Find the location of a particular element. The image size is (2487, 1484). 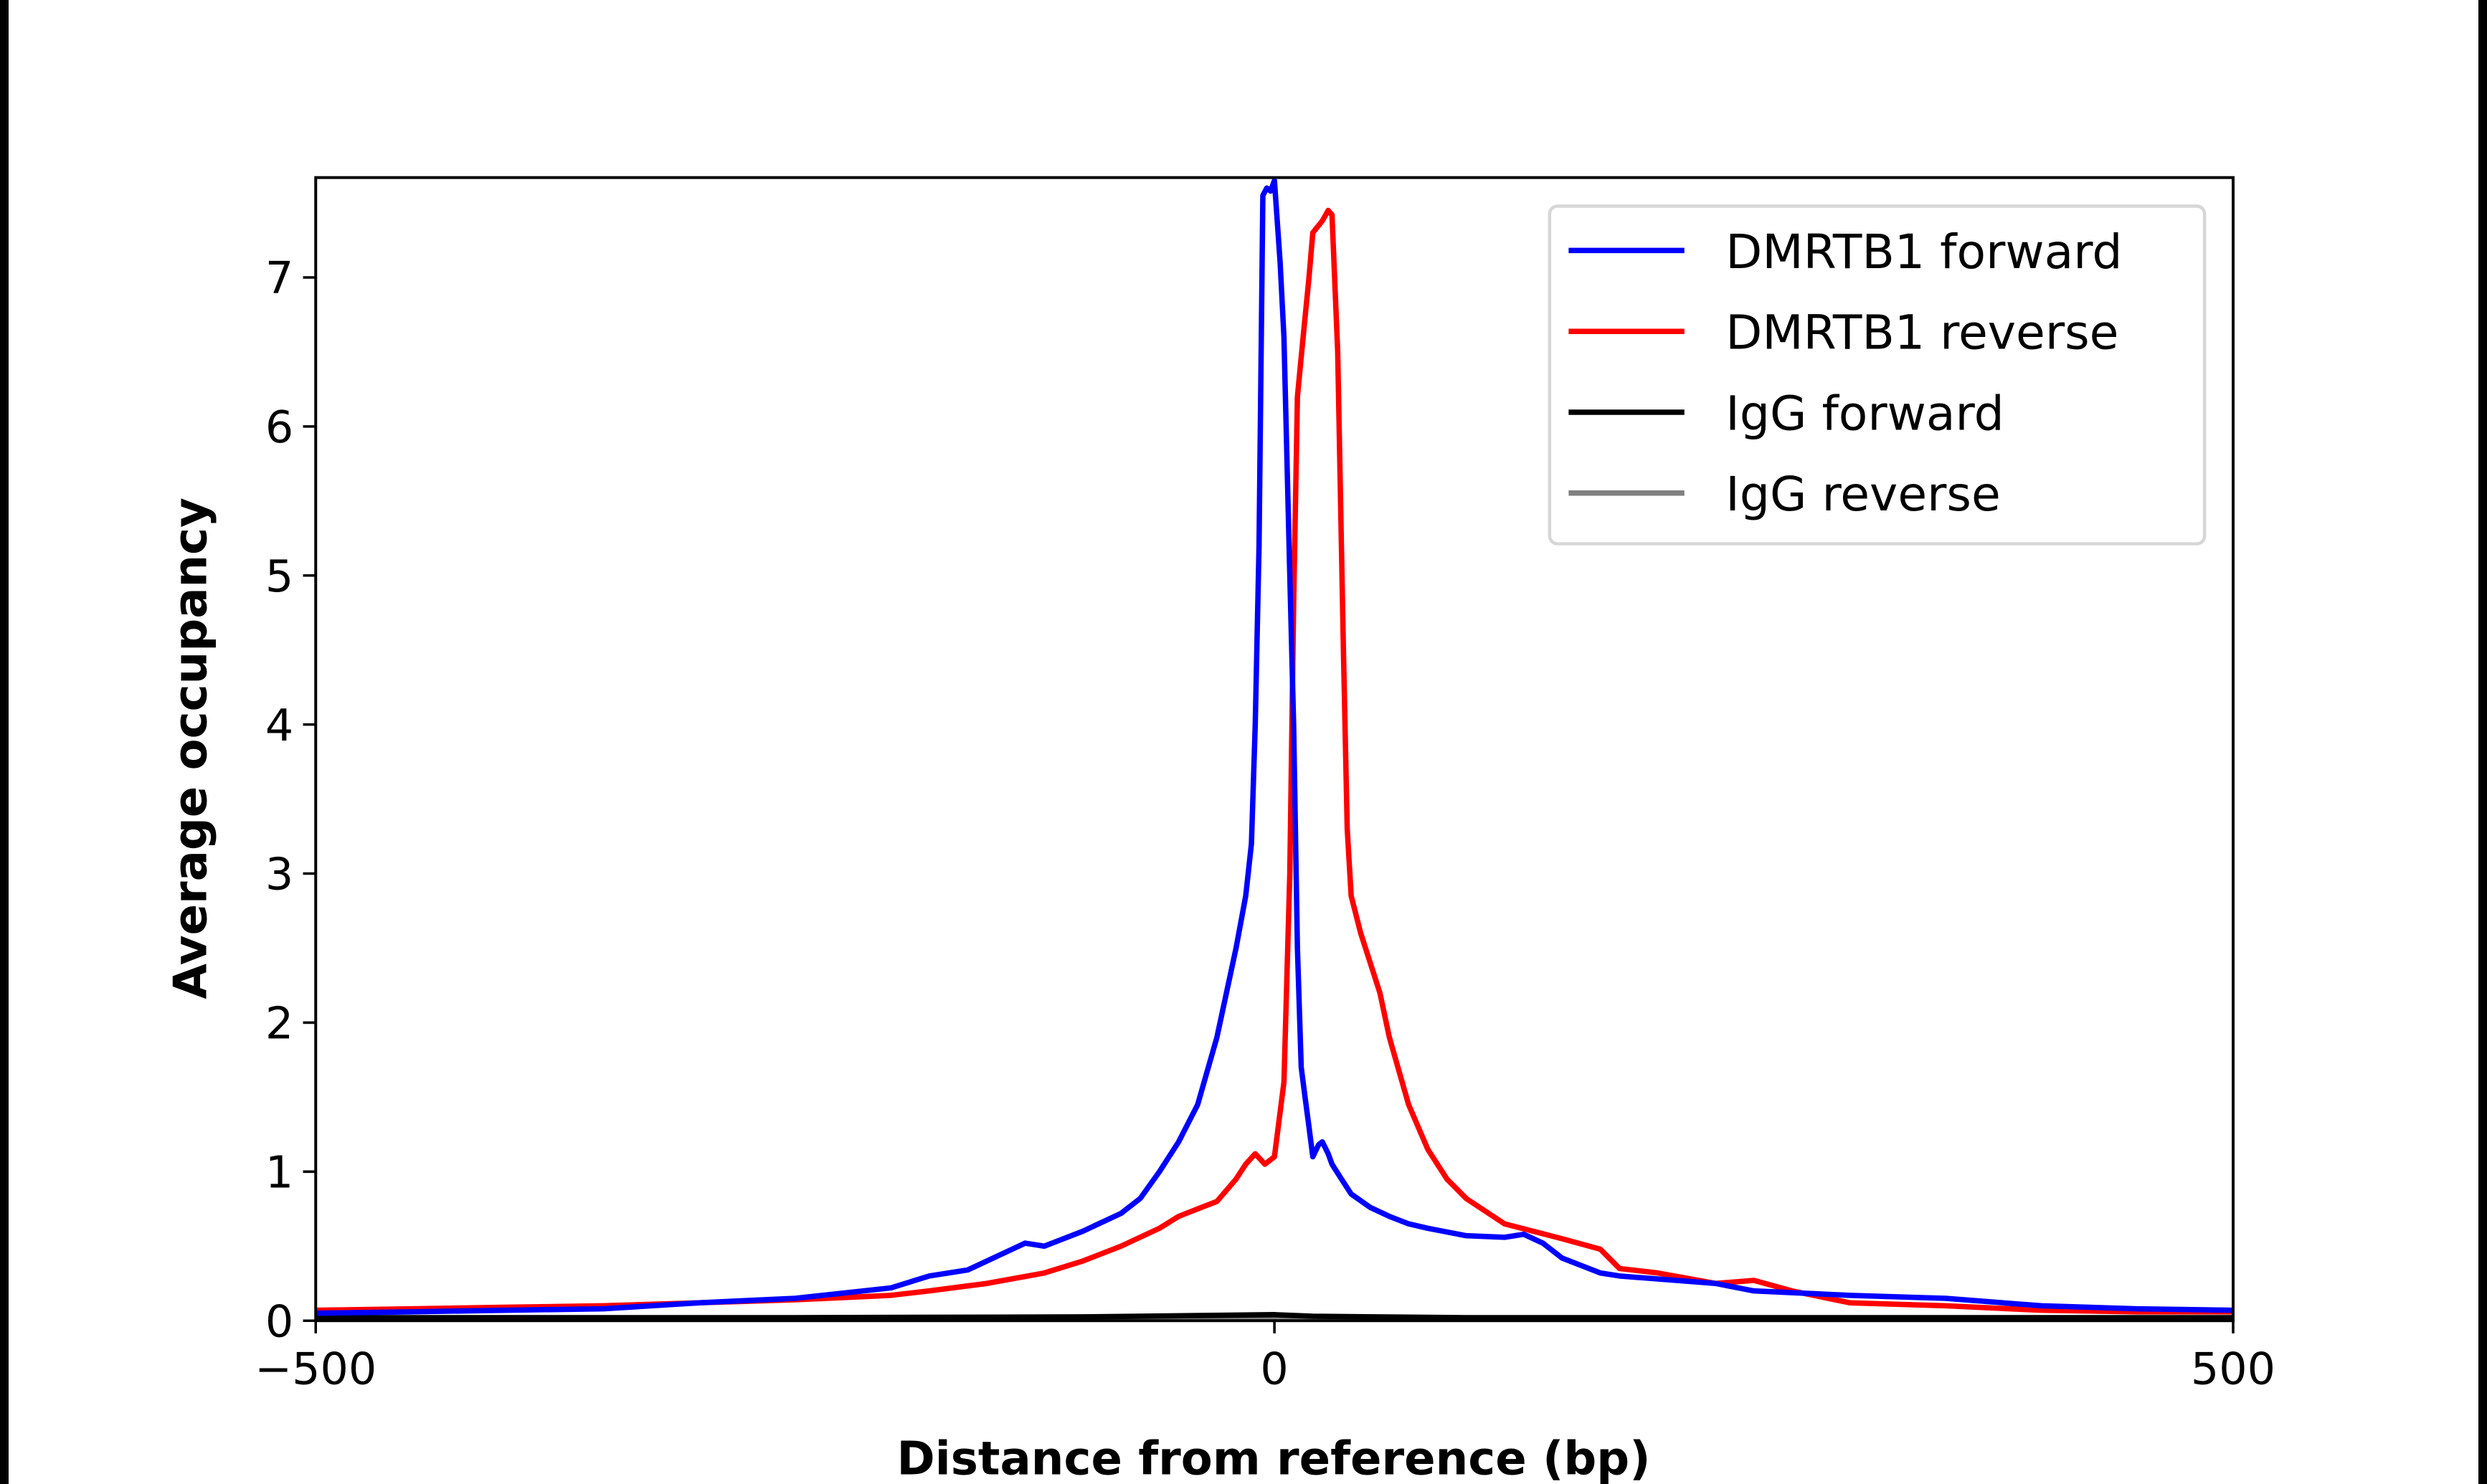

x-axis-label: Distance from reference (bp) is located at coordinates (1274, 1458).